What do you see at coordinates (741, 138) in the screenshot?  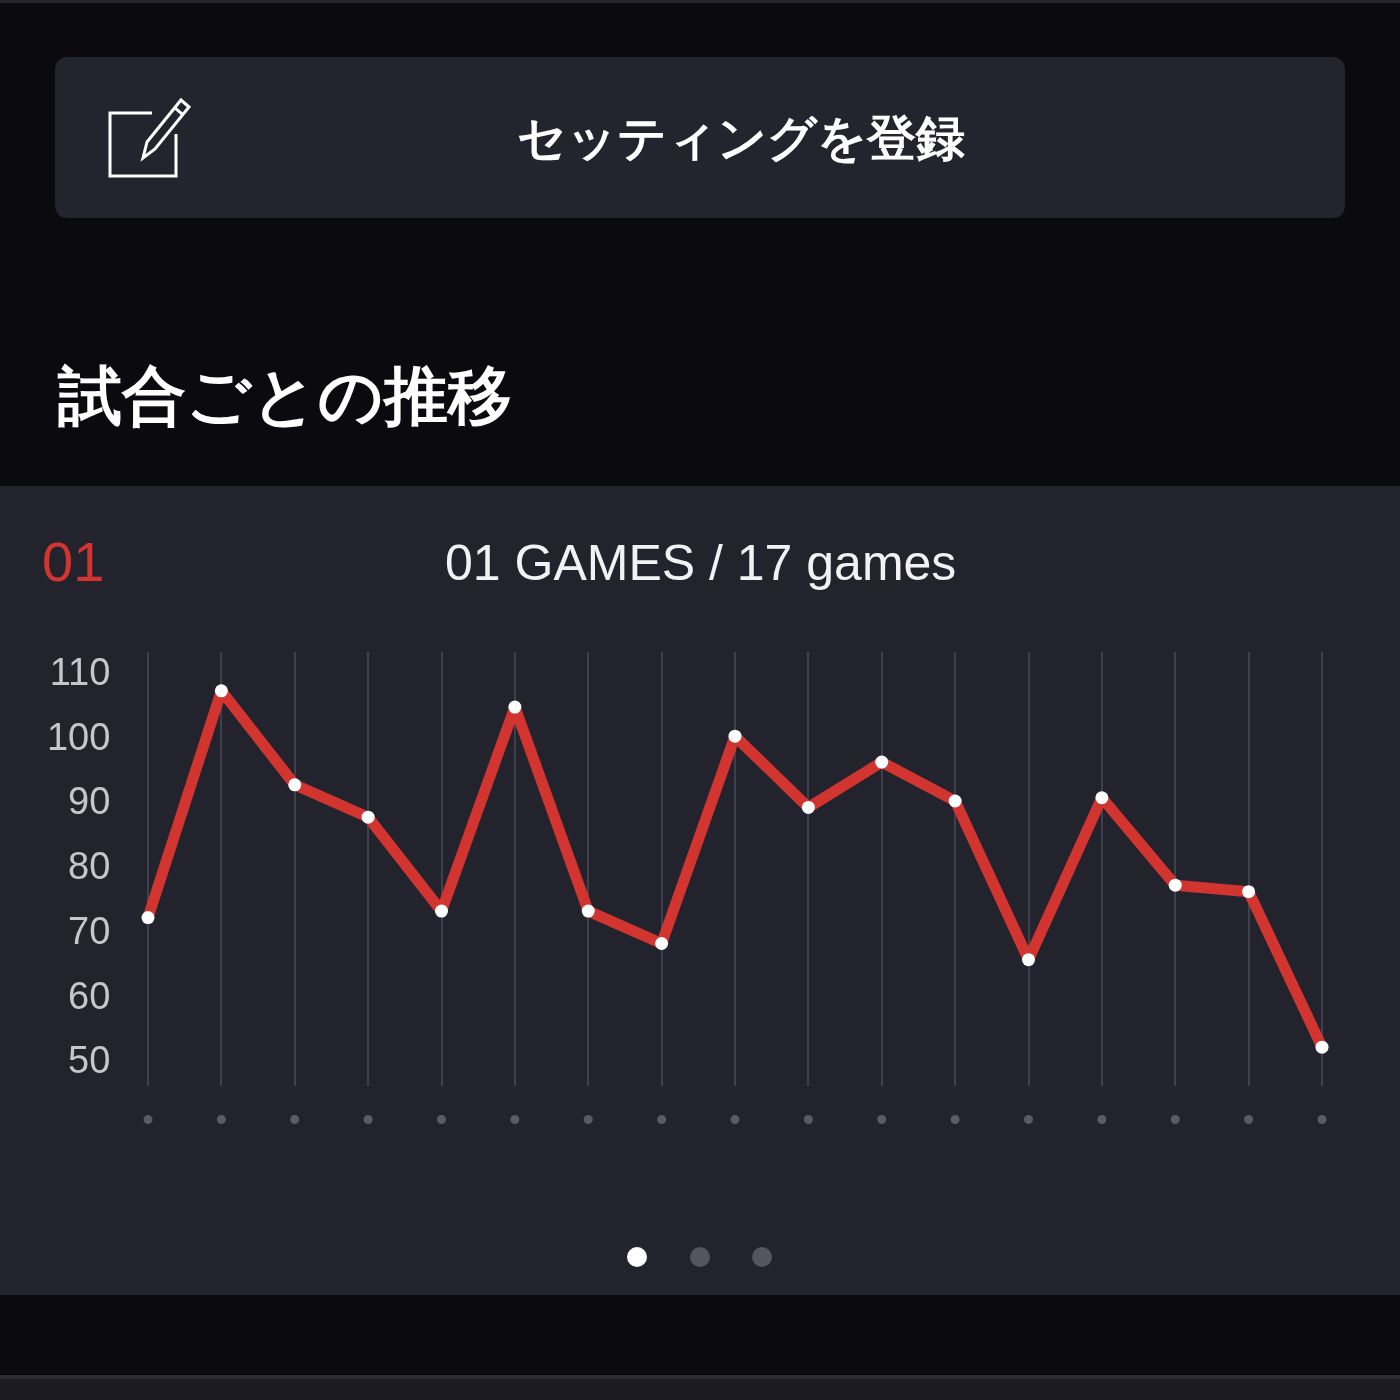 I see `text: セッティングを登録` at bounding box center [741, 138].